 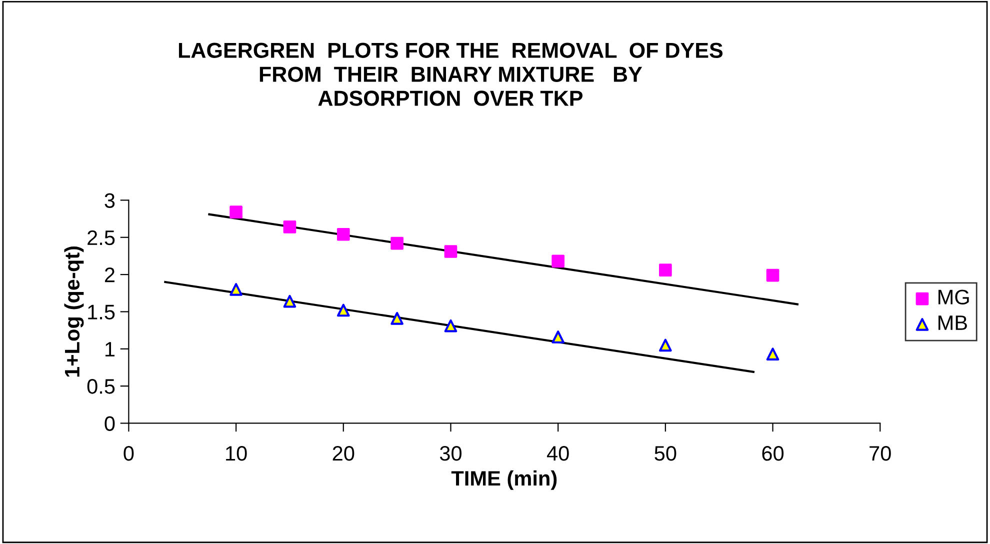 I want to click on x-tick-label: 50, so click(x=665, y=453).